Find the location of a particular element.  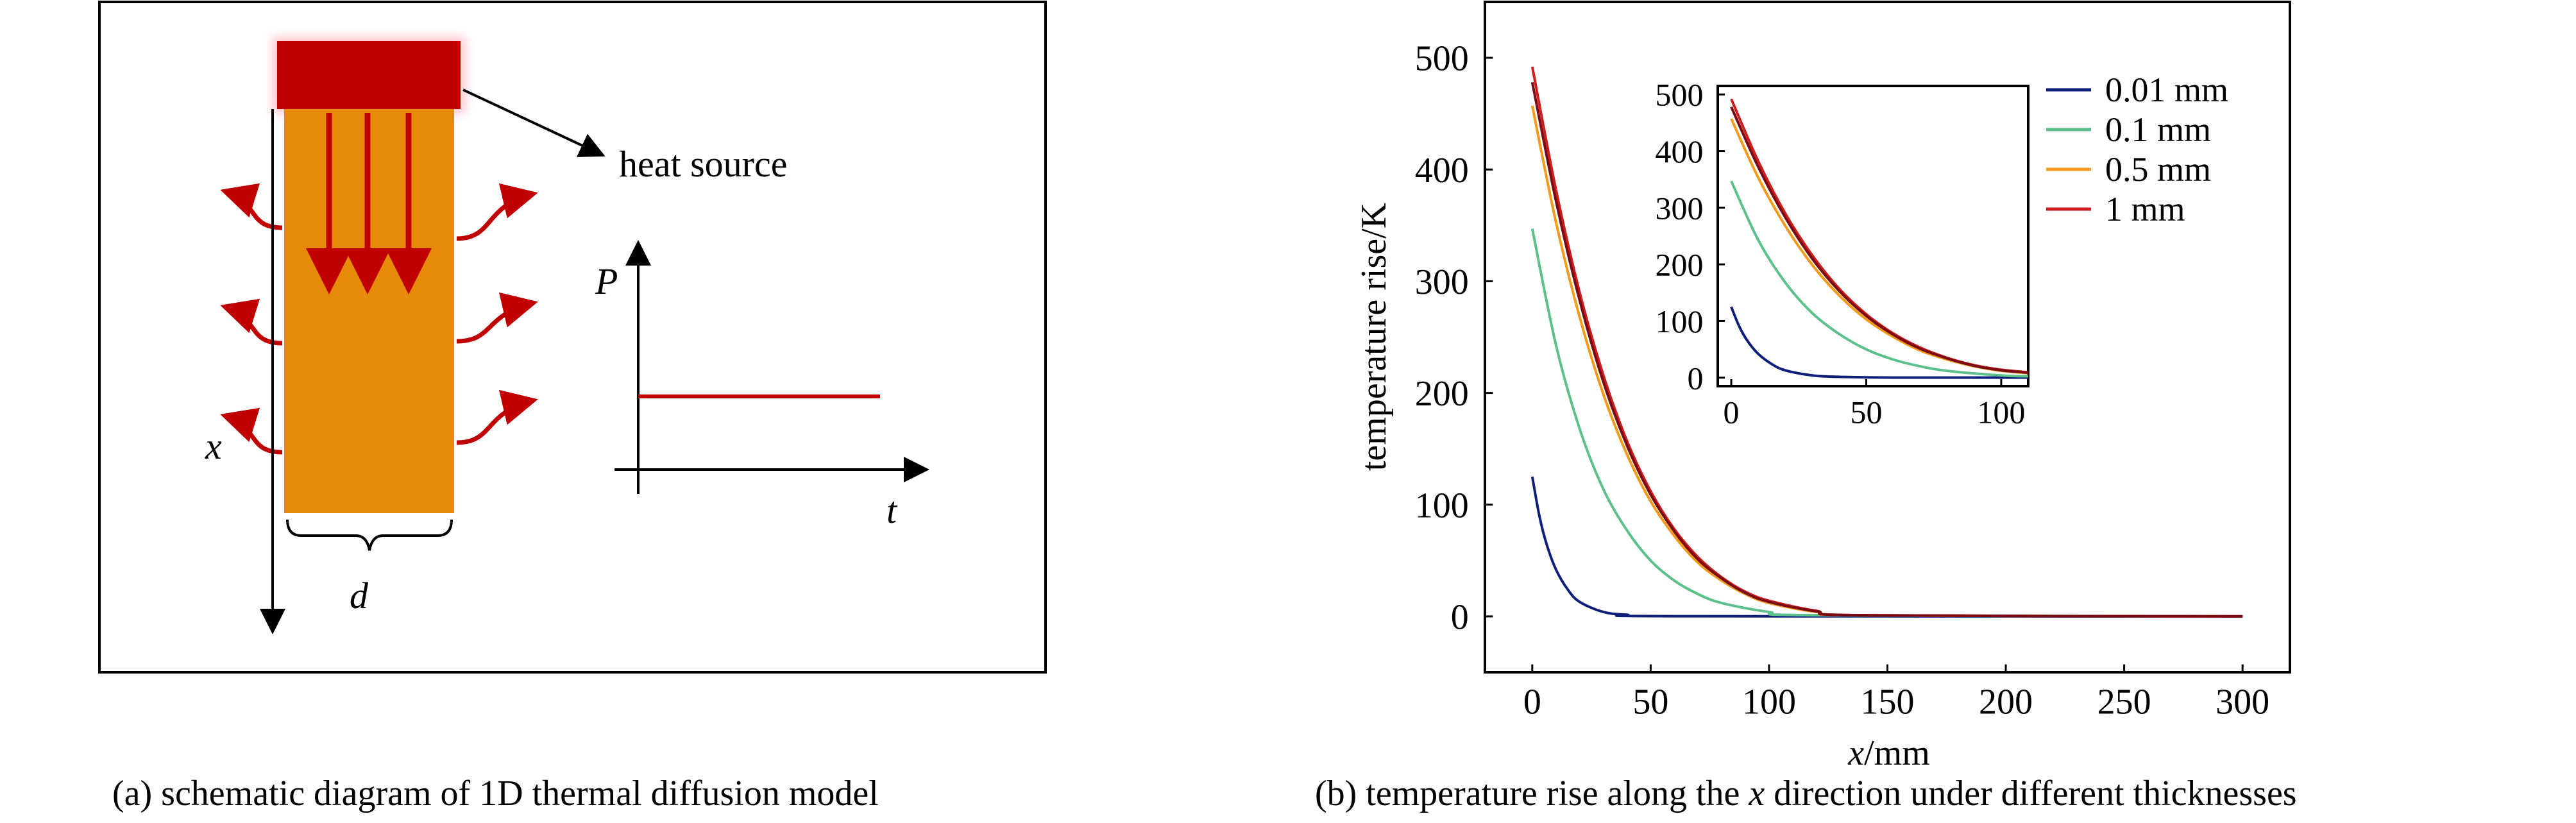

main-y-tick-label-2: 200 is located at coordinates (1442, 394).